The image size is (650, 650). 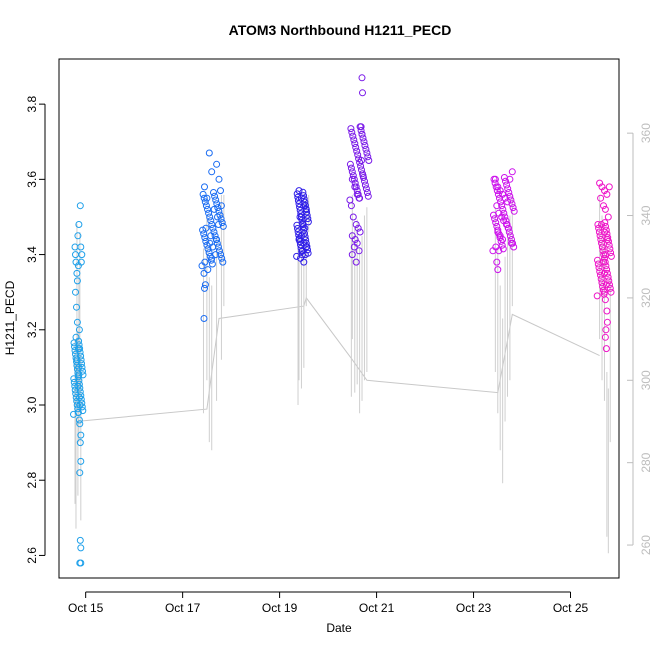 What do you see at coordinates (32, 404) in the screenshot?
I see `y-tick-label: 3.0` at bounding box center [32, 404].